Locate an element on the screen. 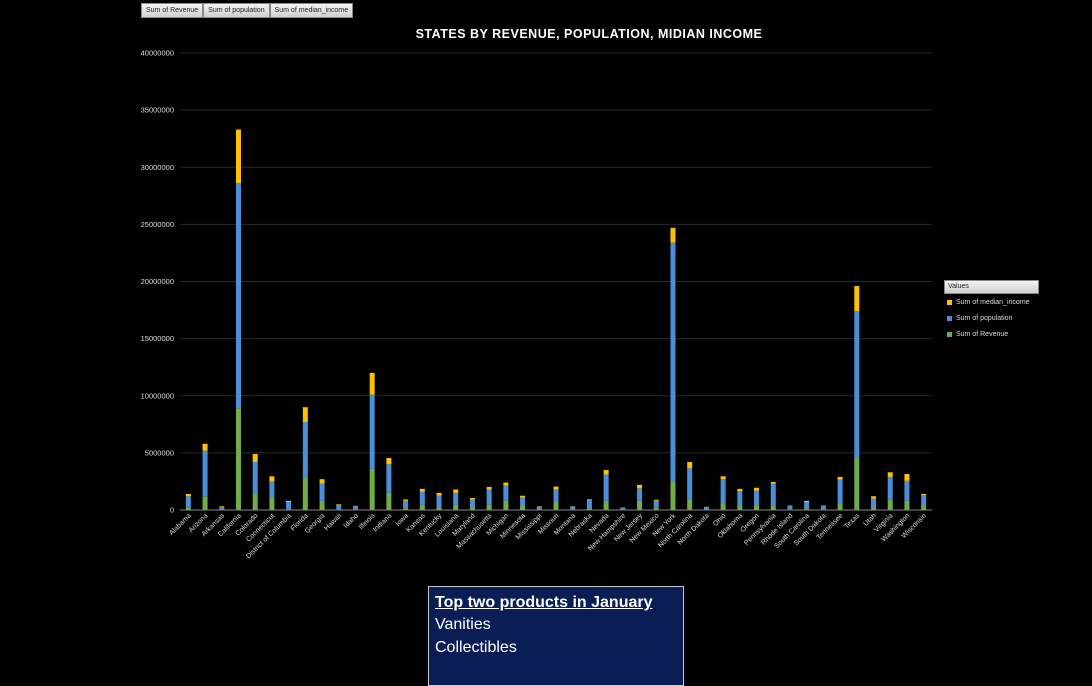 Image resolution: width=1092 pixels, height=686 pixels. legend-item-median-income: Sum of median_income is located at coordinates (991, 302).